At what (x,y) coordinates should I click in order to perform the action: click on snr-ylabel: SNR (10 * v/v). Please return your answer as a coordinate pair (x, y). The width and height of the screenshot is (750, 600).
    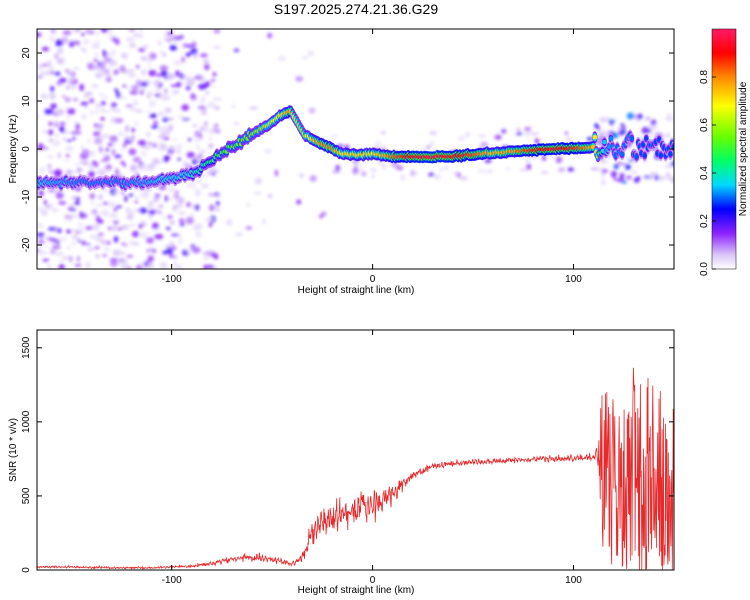
    Looking at the image, I should click on (13, 450).